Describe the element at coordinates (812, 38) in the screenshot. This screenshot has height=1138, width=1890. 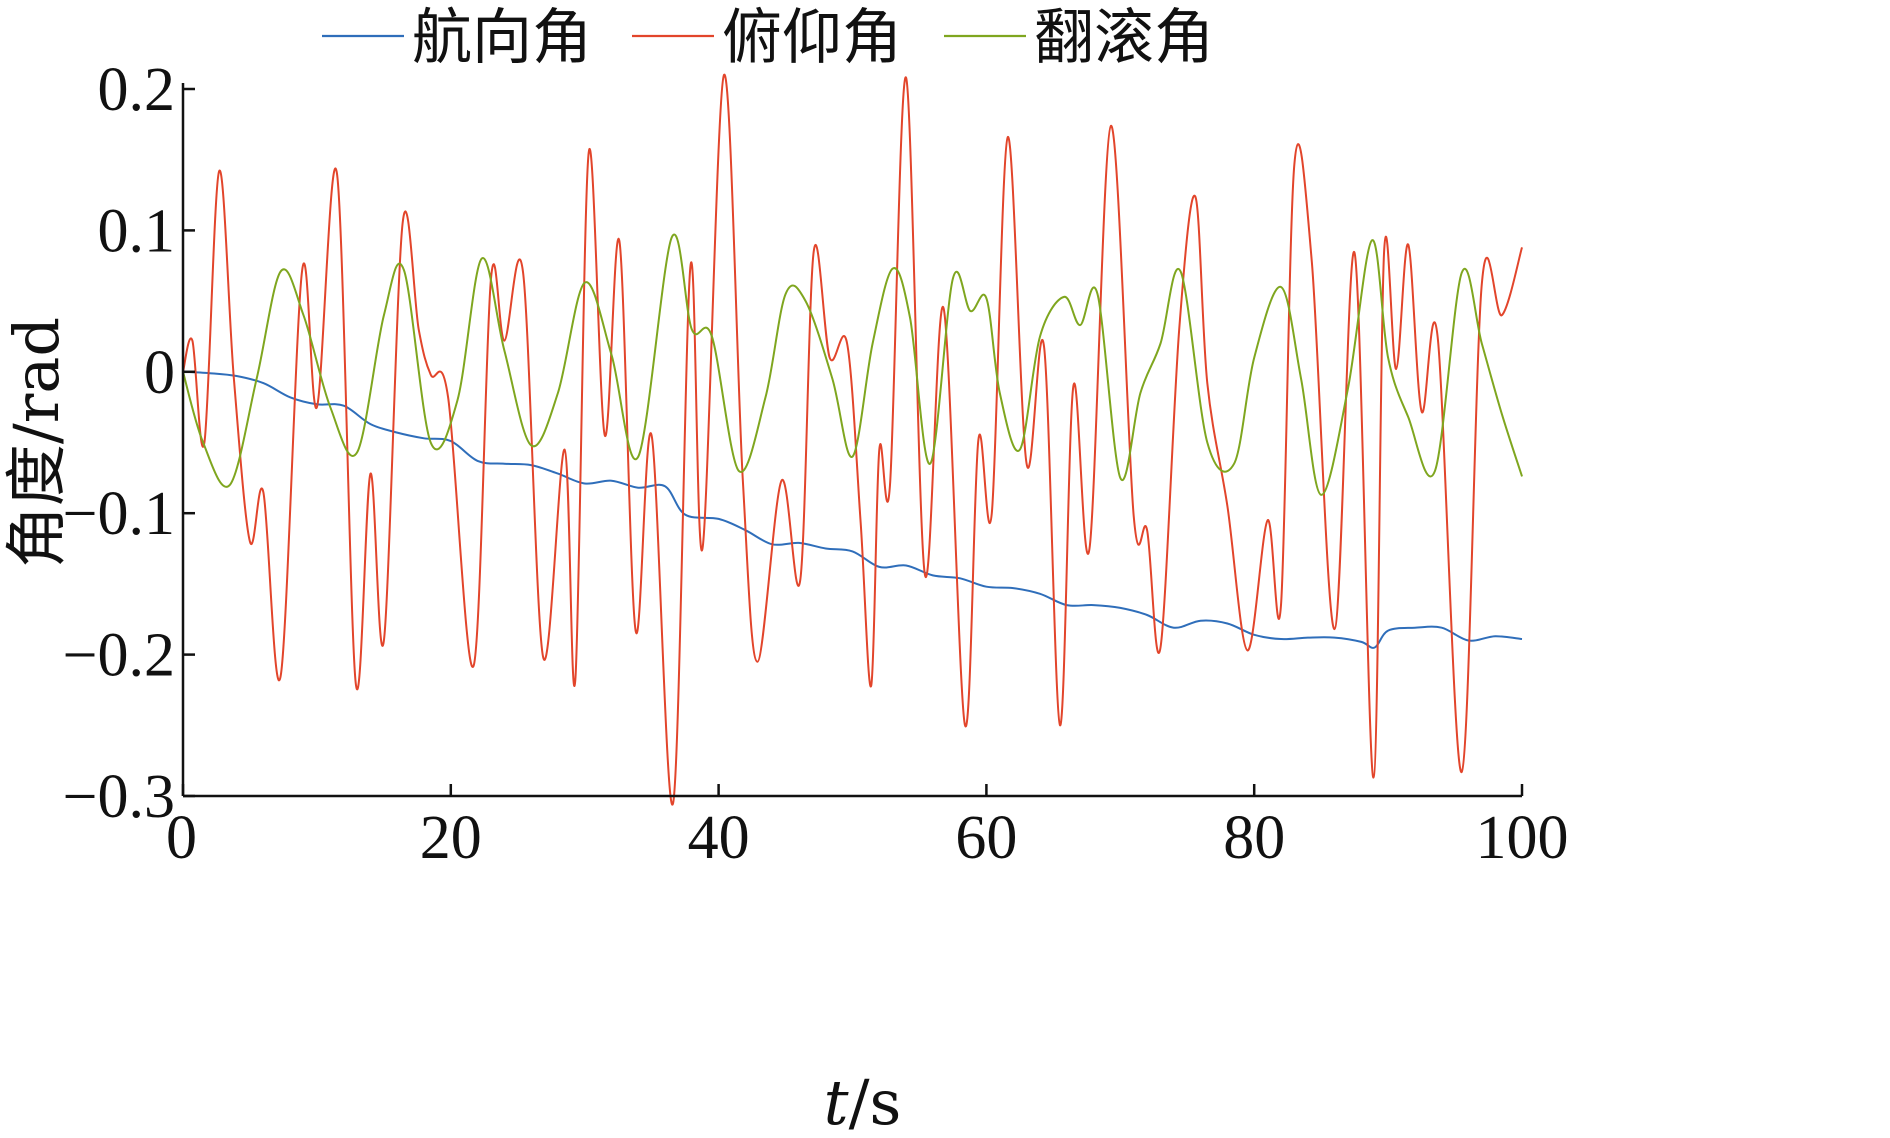
I see `legend-label-2: 俯仰角` at that location.